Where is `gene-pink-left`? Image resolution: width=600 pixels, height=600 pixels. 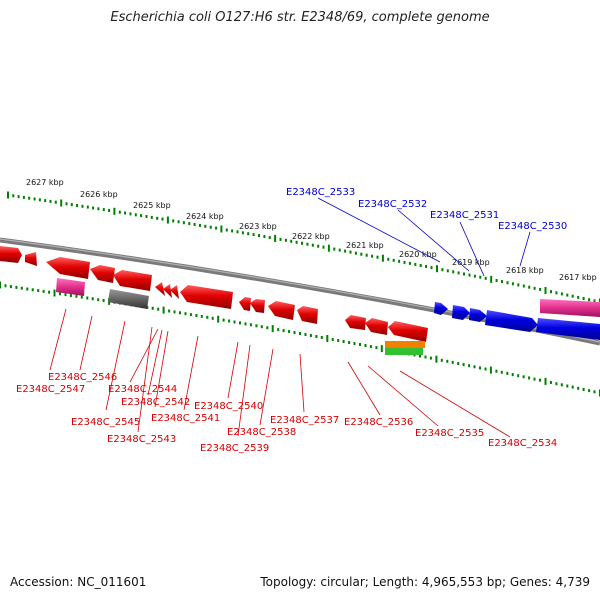 gene-pink-left is located at coordinates (70, 287).